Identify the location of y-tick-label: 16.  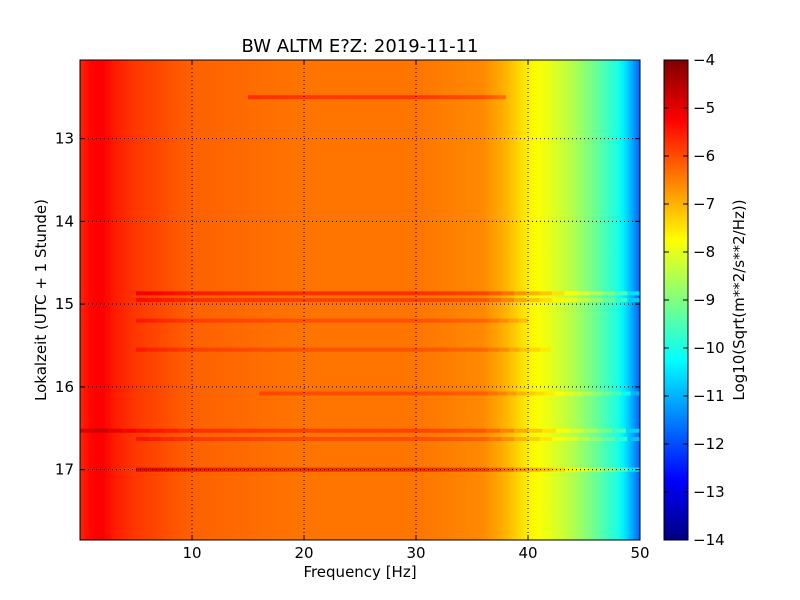
(64, 387).